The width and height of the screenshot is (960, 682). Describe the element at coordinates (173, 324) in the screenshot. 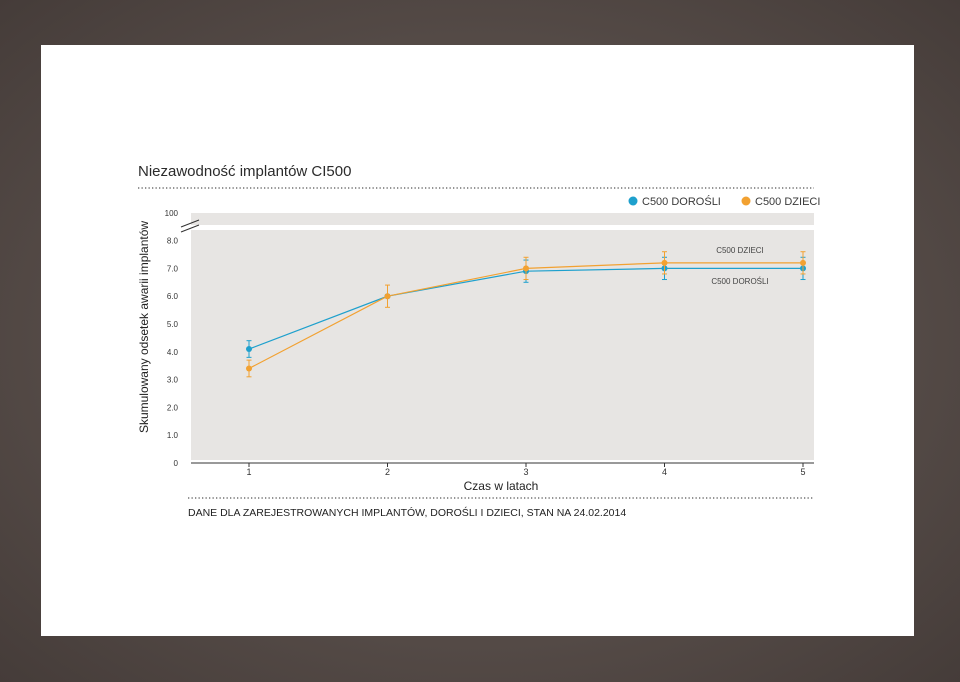

I see `y-tick-label: 5.0` at that location.